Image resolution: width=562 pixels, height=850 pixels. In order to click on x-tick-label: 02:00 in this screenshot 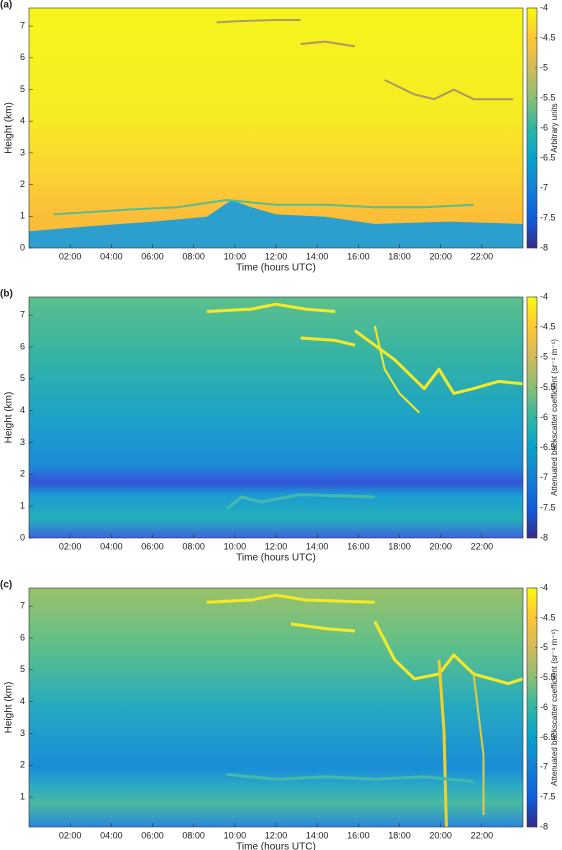, I will do `click(70, 546)`.